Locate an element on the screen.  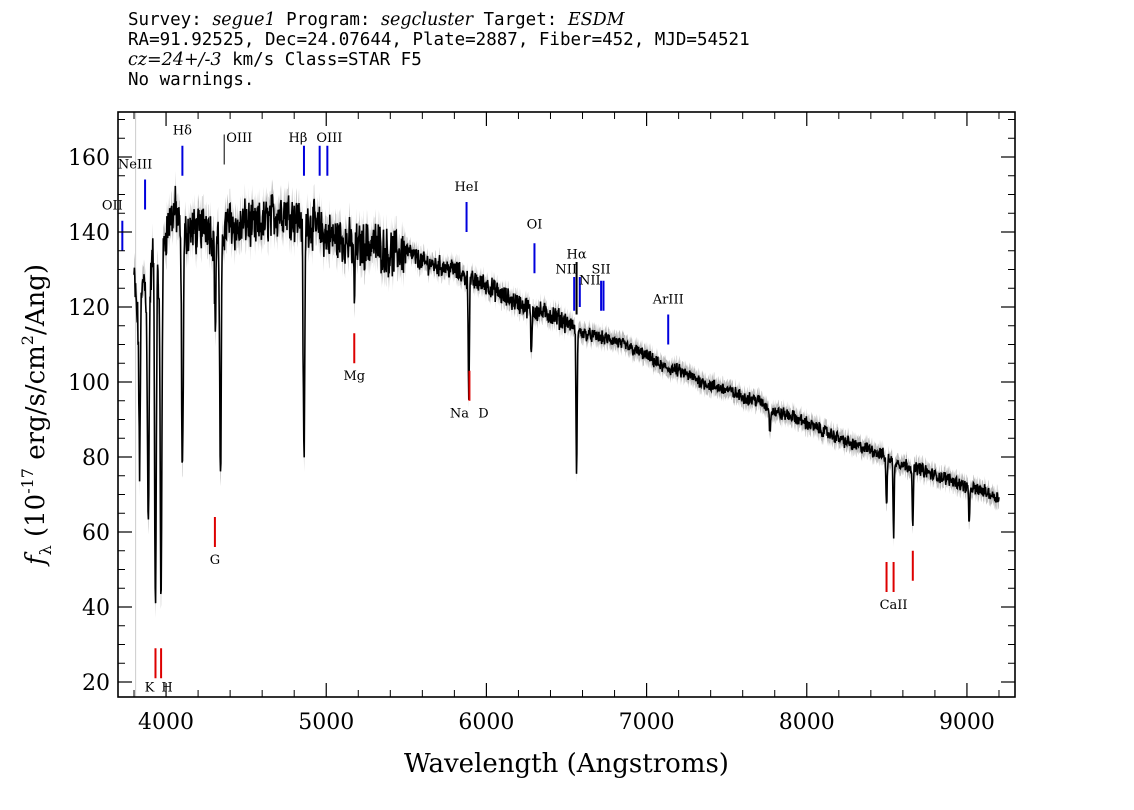
redshift-value: cz=24+/-3 is located at coordinates (175, 60).